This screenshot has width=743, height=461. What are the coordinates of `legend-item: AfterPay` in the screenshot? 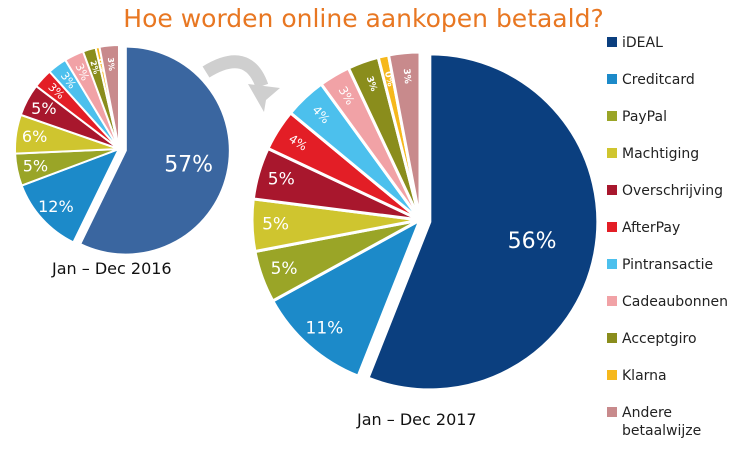 It's located at (669, 228).